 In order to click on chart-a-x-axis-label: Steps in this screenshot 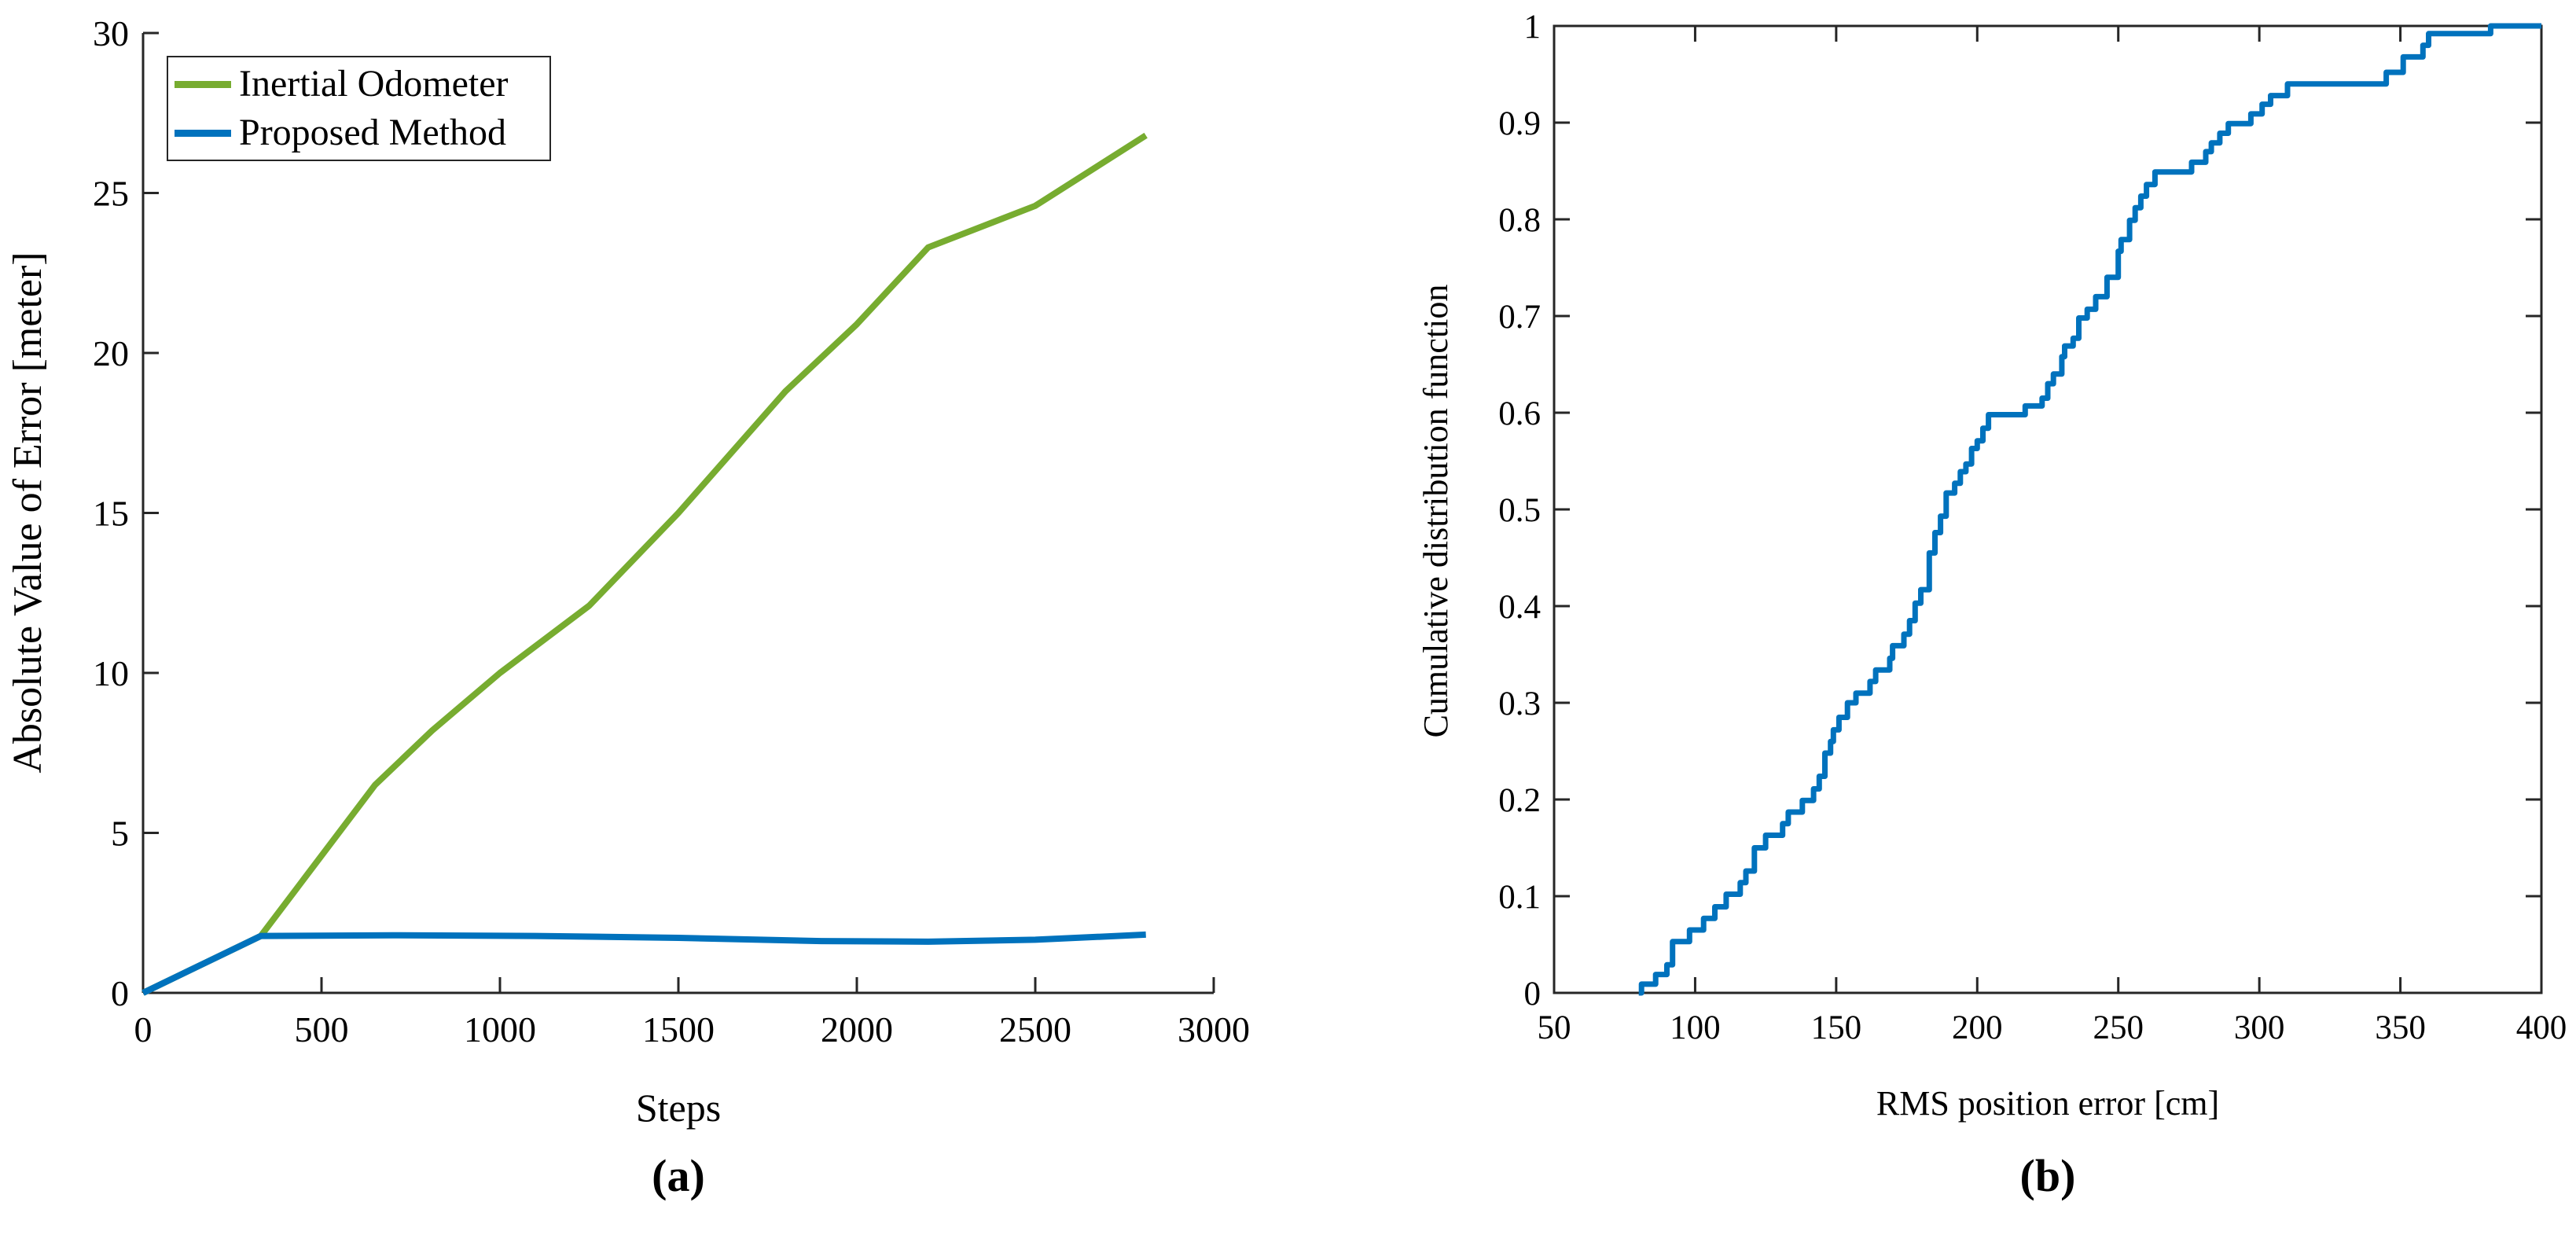, I will do `click(678, 1108)`.